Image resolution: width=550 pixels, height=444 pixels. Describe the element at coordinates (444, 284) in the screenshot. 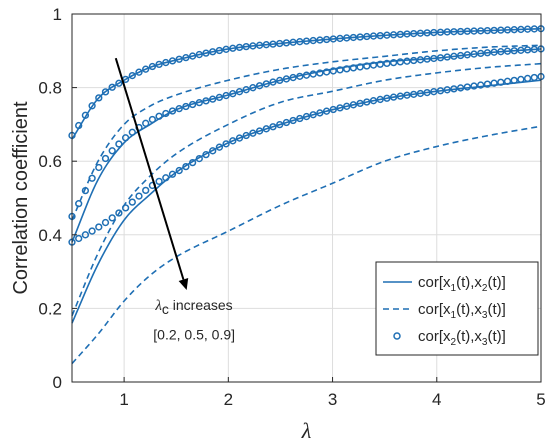

I see `legend-entry-solid: cor[x1(t),x2(t)]` at that location.